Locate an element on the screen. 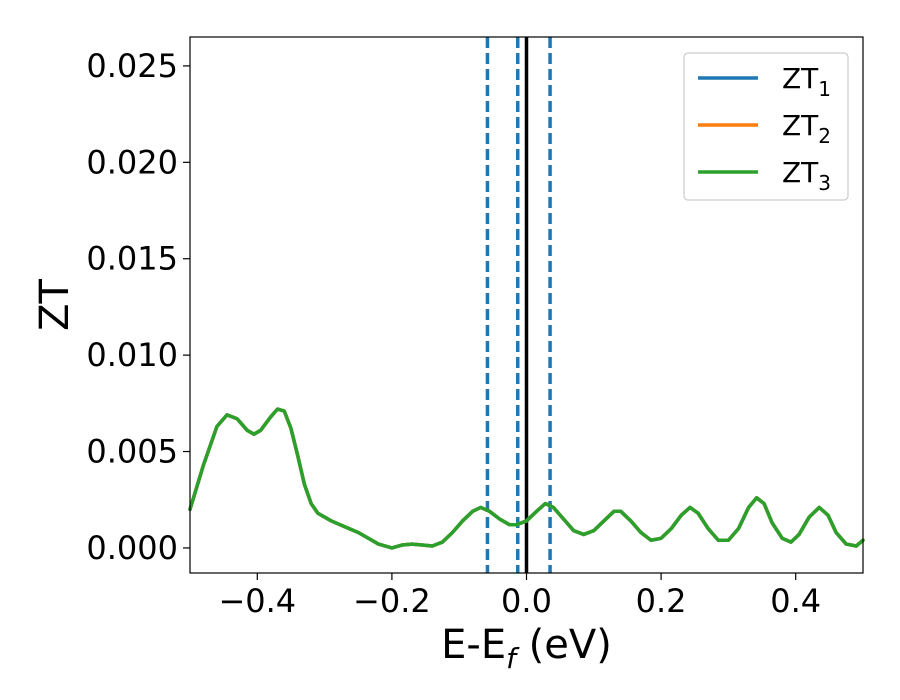 The height and width of the screenshot is (700, 900). legend: ZT1 ZT2 ZT3 is located at coordinates (766, 126).